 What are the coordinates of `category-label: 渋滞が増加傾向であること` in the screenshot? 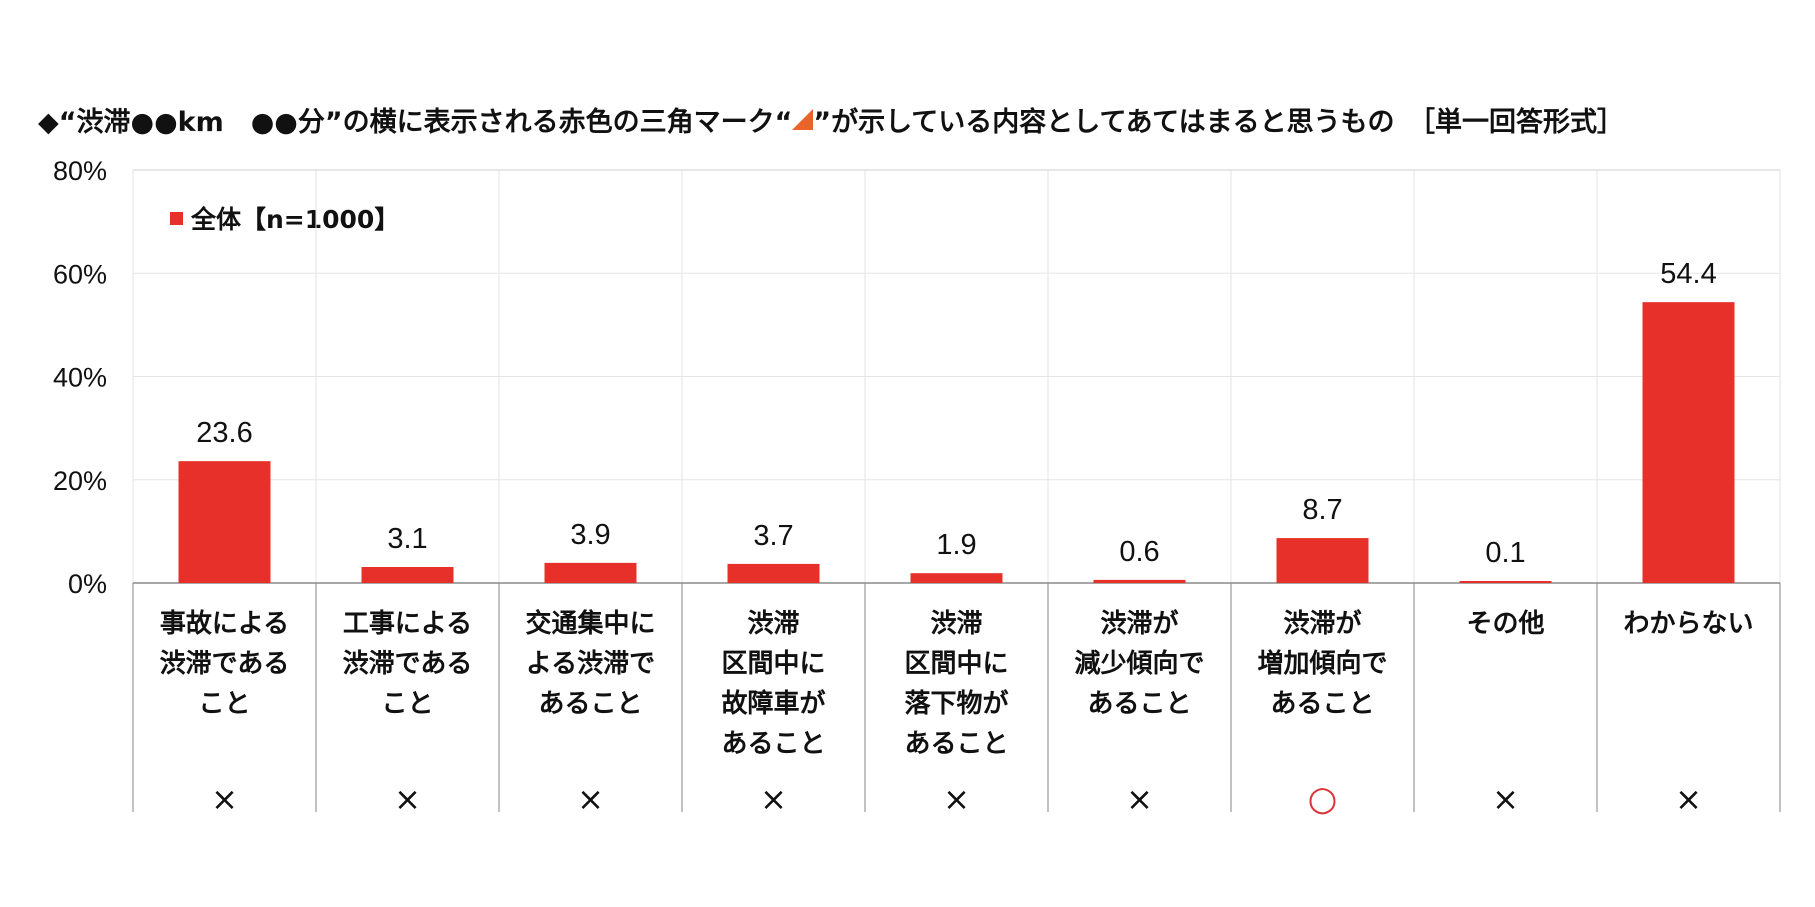 It's located at (1322, 663).